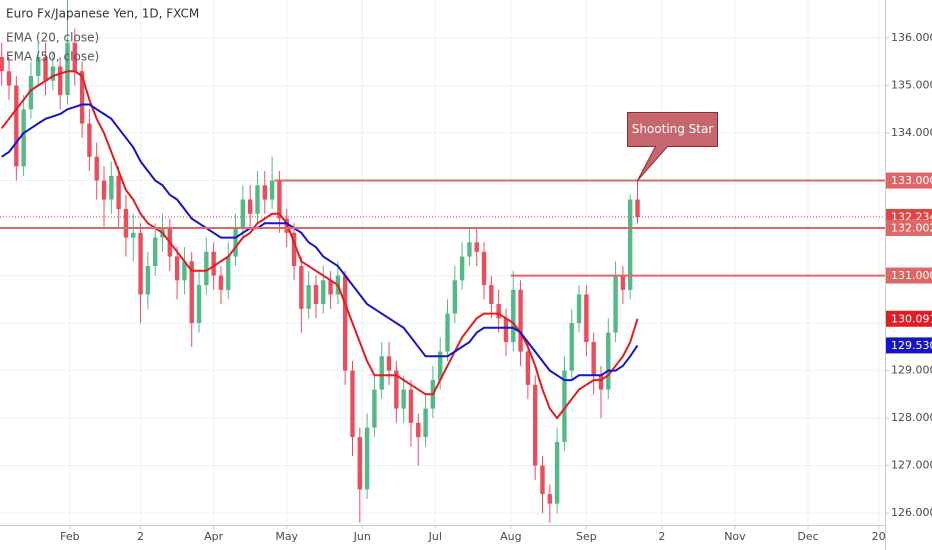 Image resolution: width=932 pixels, height=550 pixels. Describe the element at coordinates (911, 512) in the screenshot. I see `y-tick-label: 126.000` at that location.